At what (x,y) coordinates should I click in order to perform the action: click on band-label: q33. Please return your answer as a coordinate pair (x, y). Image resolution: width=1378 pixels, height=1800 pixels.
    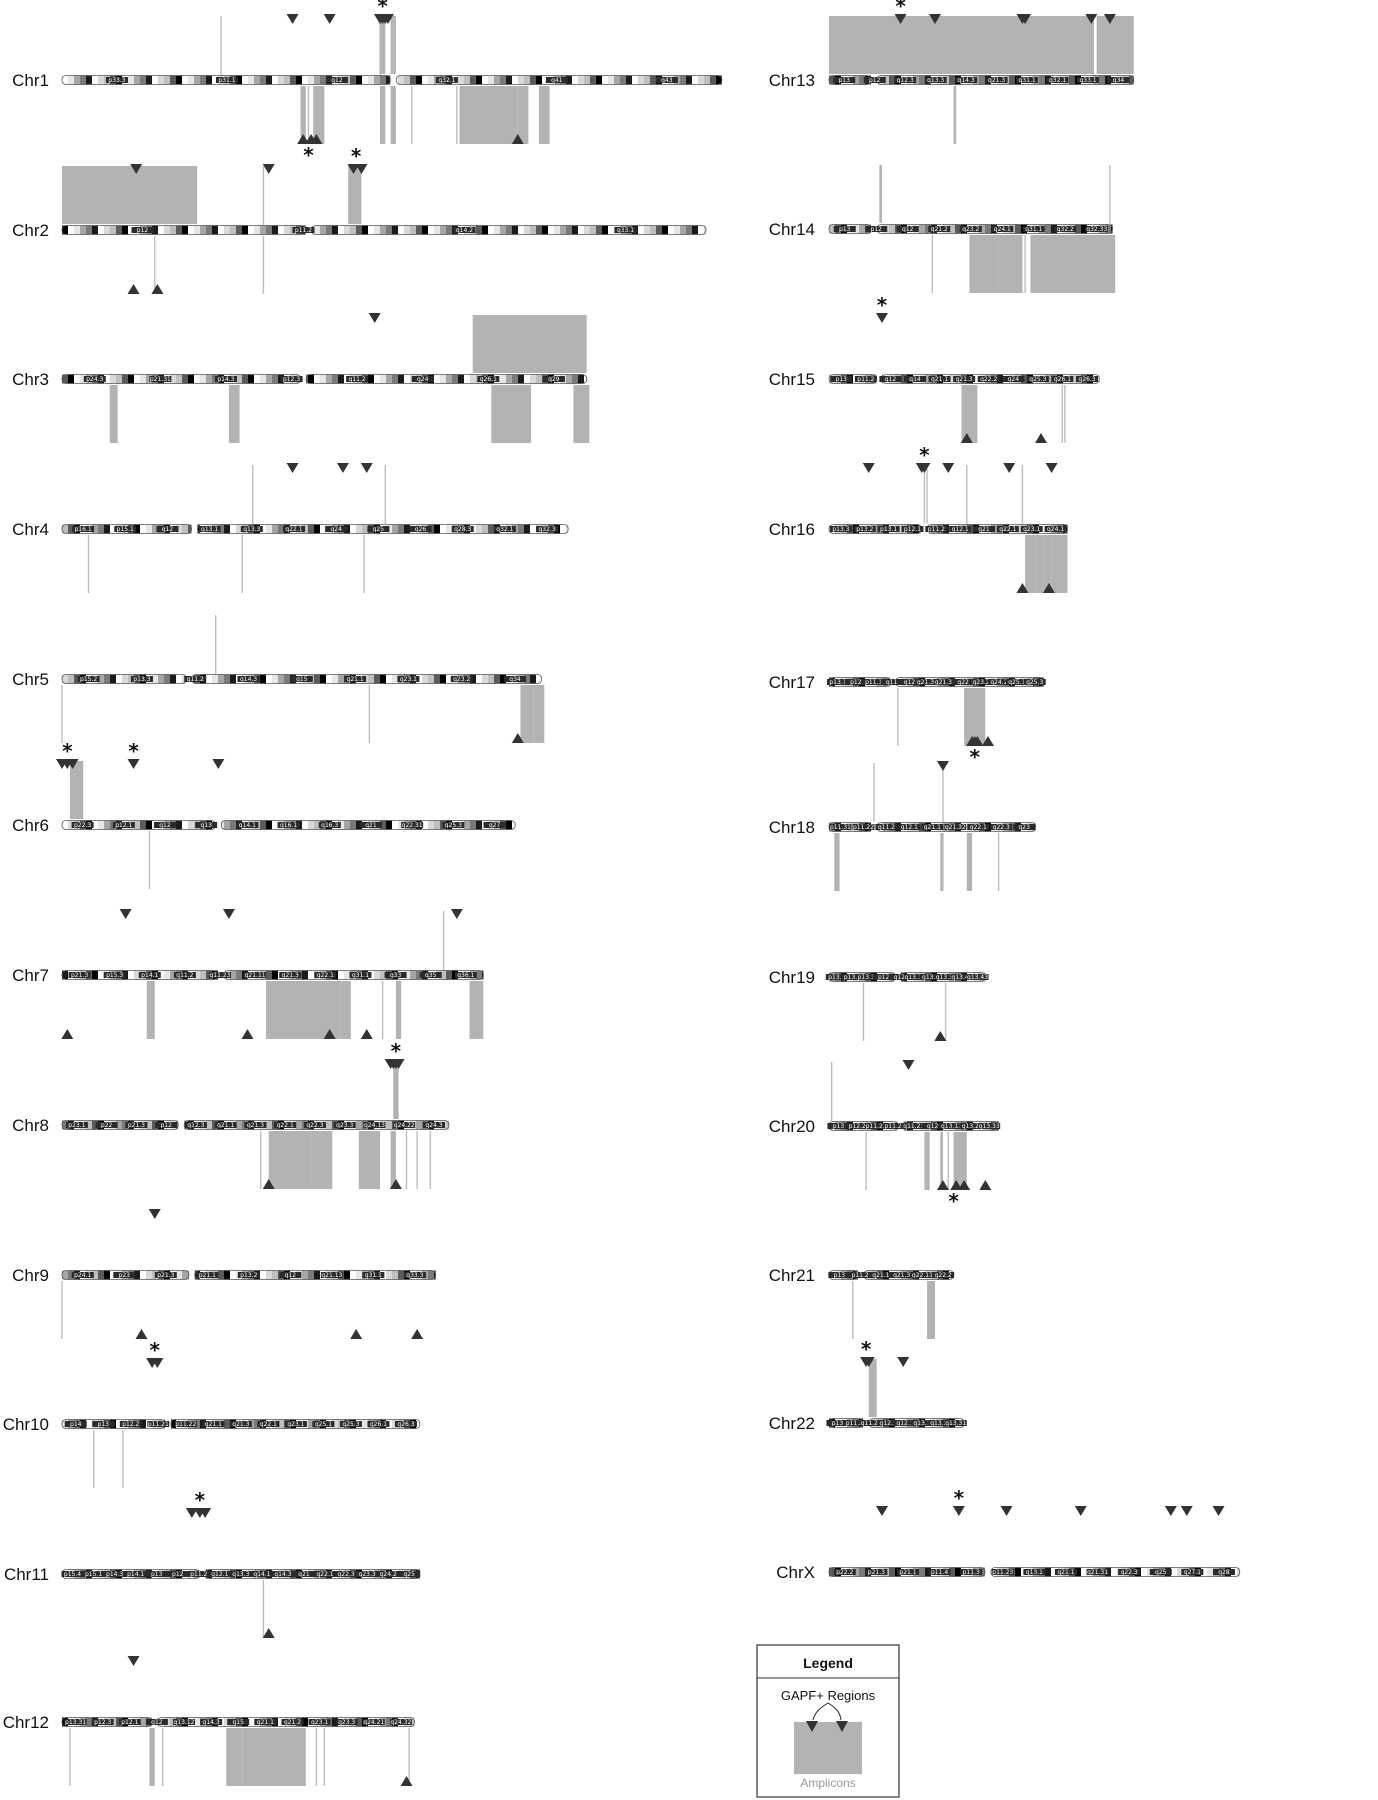
    Looking at the image, I should click on (396, 975).